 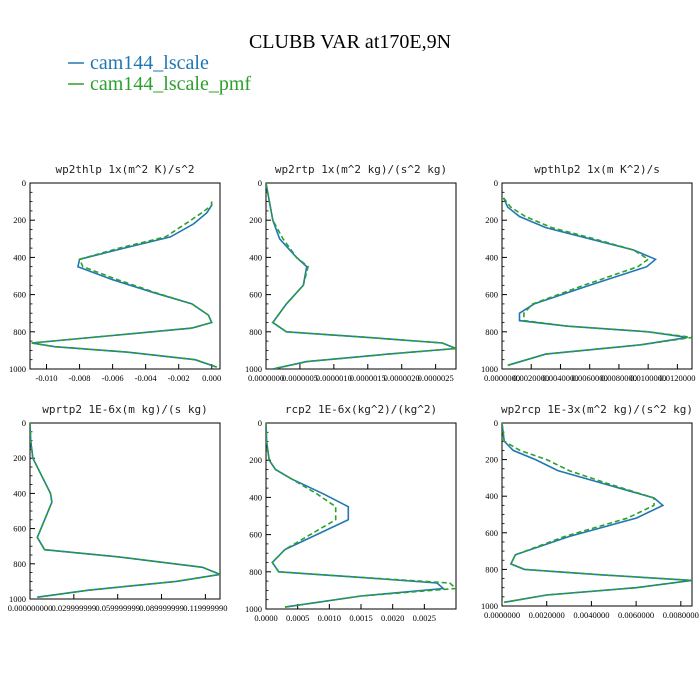 I want to click on x-tick-label-0-1: -0.008, so click(x=80, y=378).